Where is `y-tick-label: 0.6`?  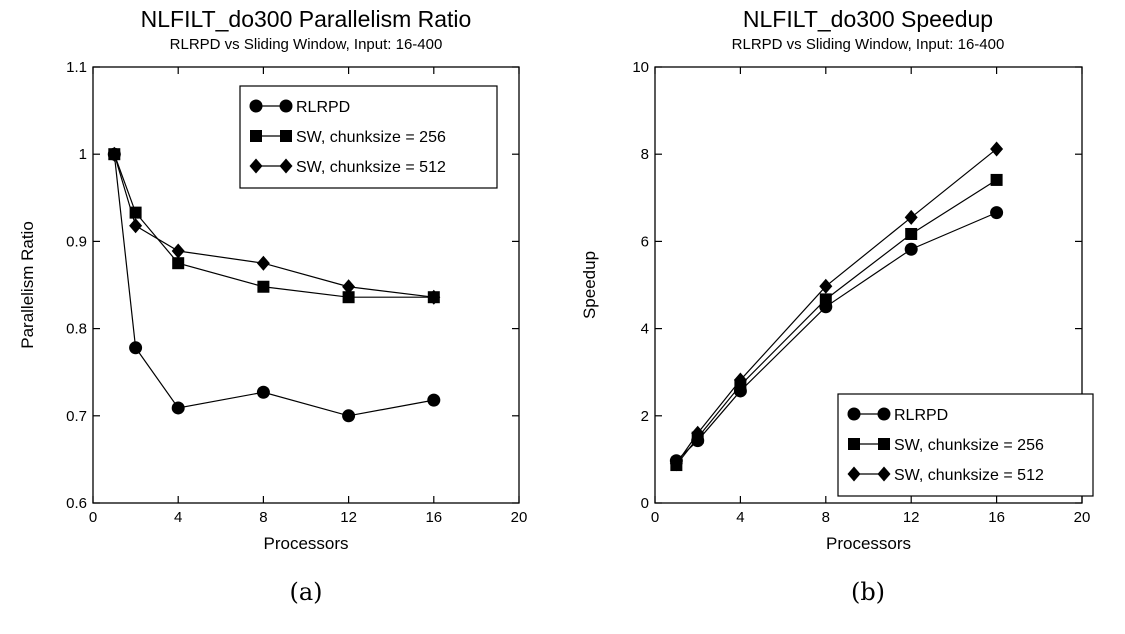 y-tick-label: 0.6 is located at coordinates (76, 503).